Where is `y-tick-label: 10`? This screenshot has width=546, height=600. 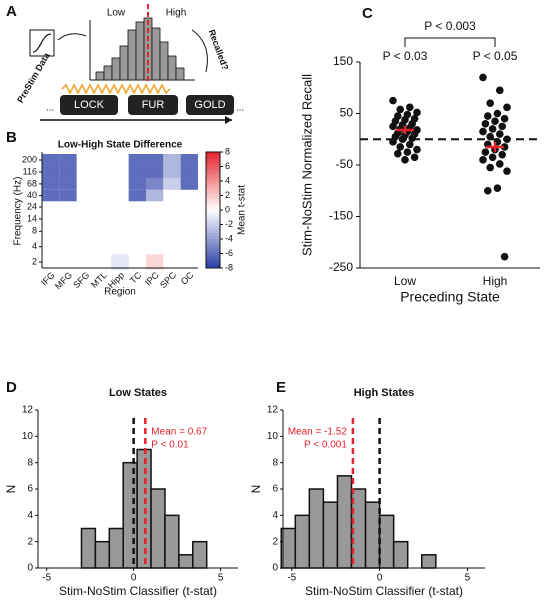
y-tick-label: 10 is located at coordinates (273, 436).